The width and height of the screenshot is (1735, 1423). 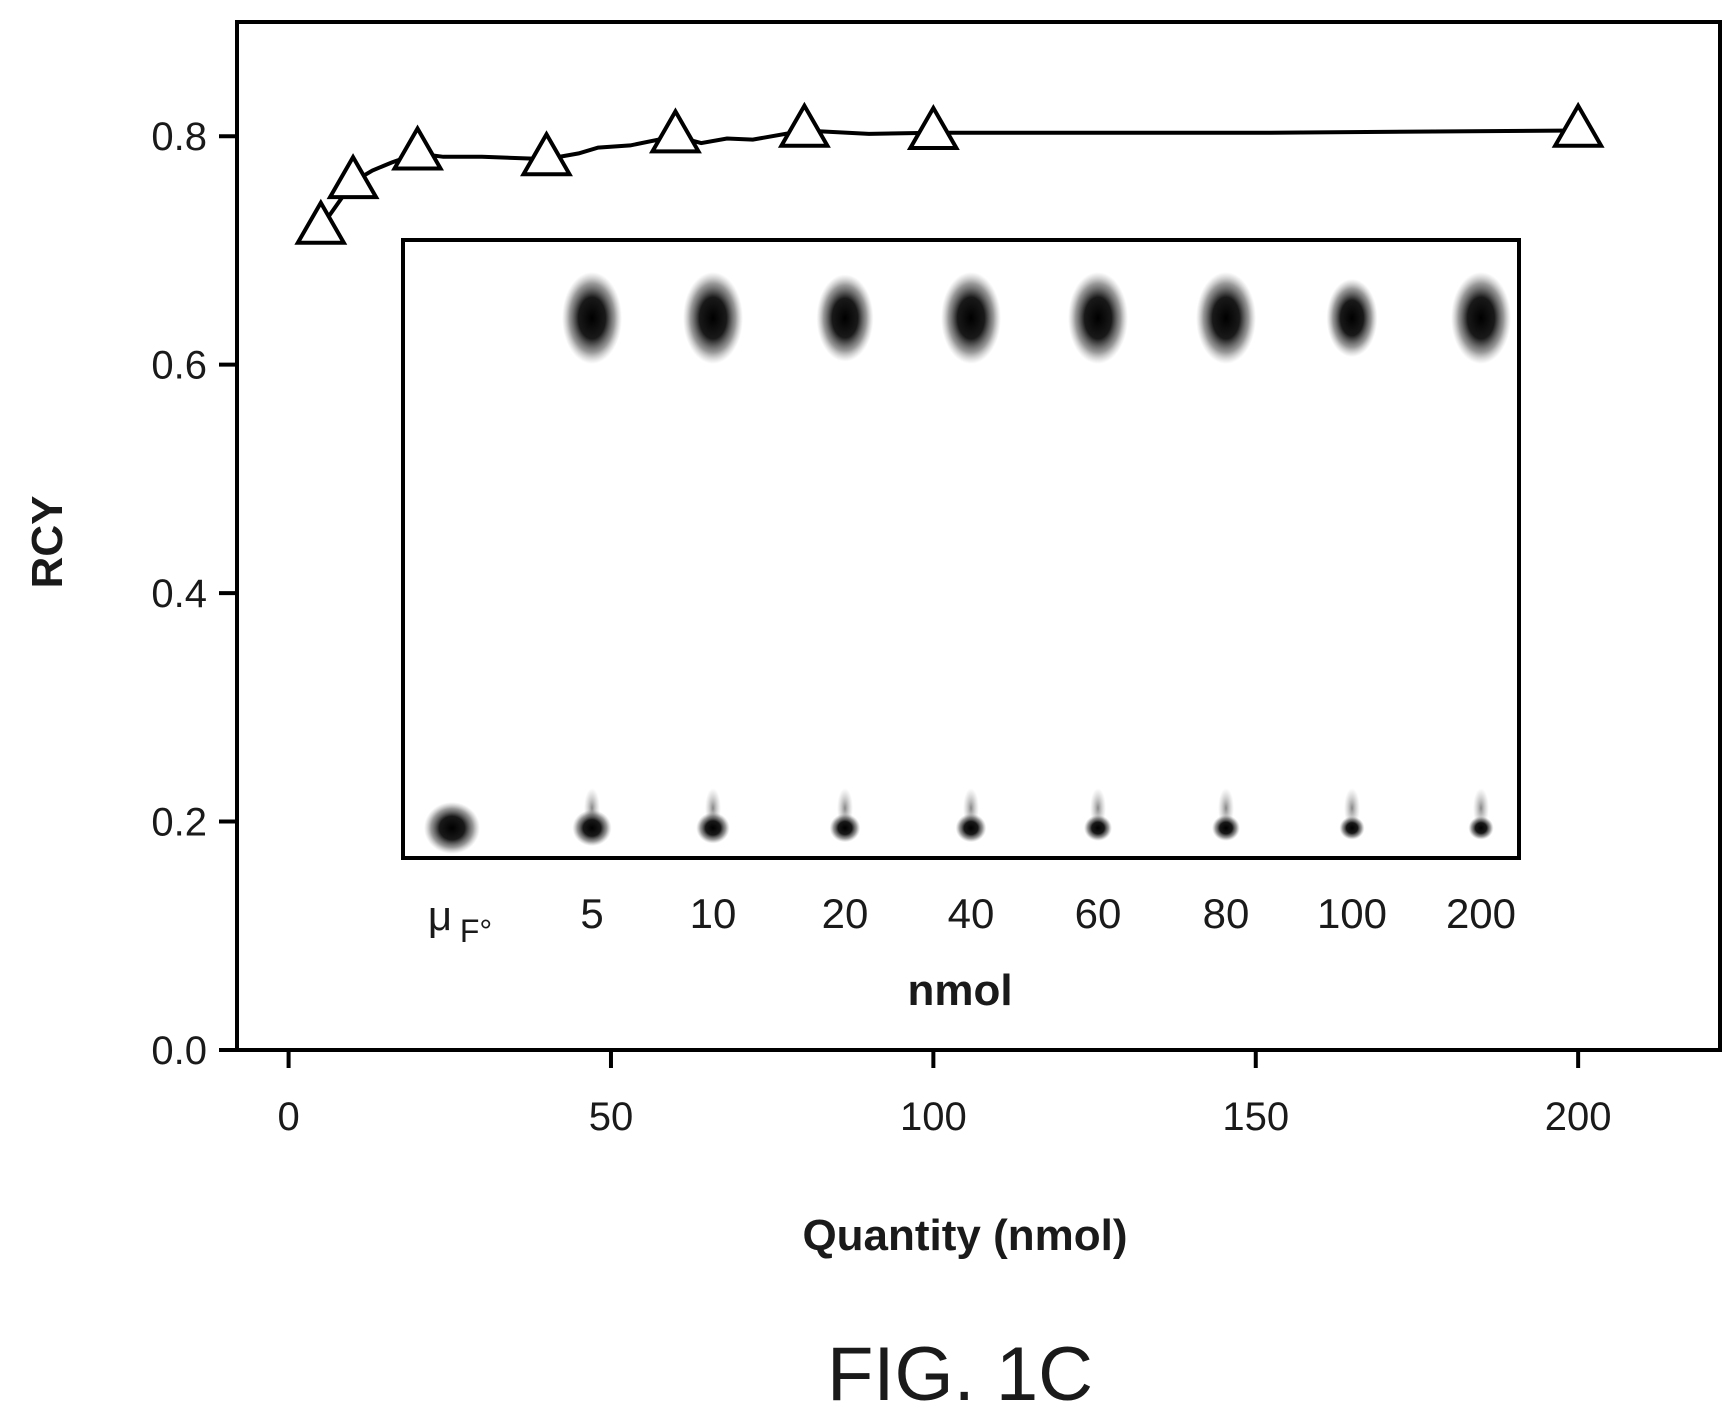 I want to click on lane-4-top-spot, so click(x=971, y=318).